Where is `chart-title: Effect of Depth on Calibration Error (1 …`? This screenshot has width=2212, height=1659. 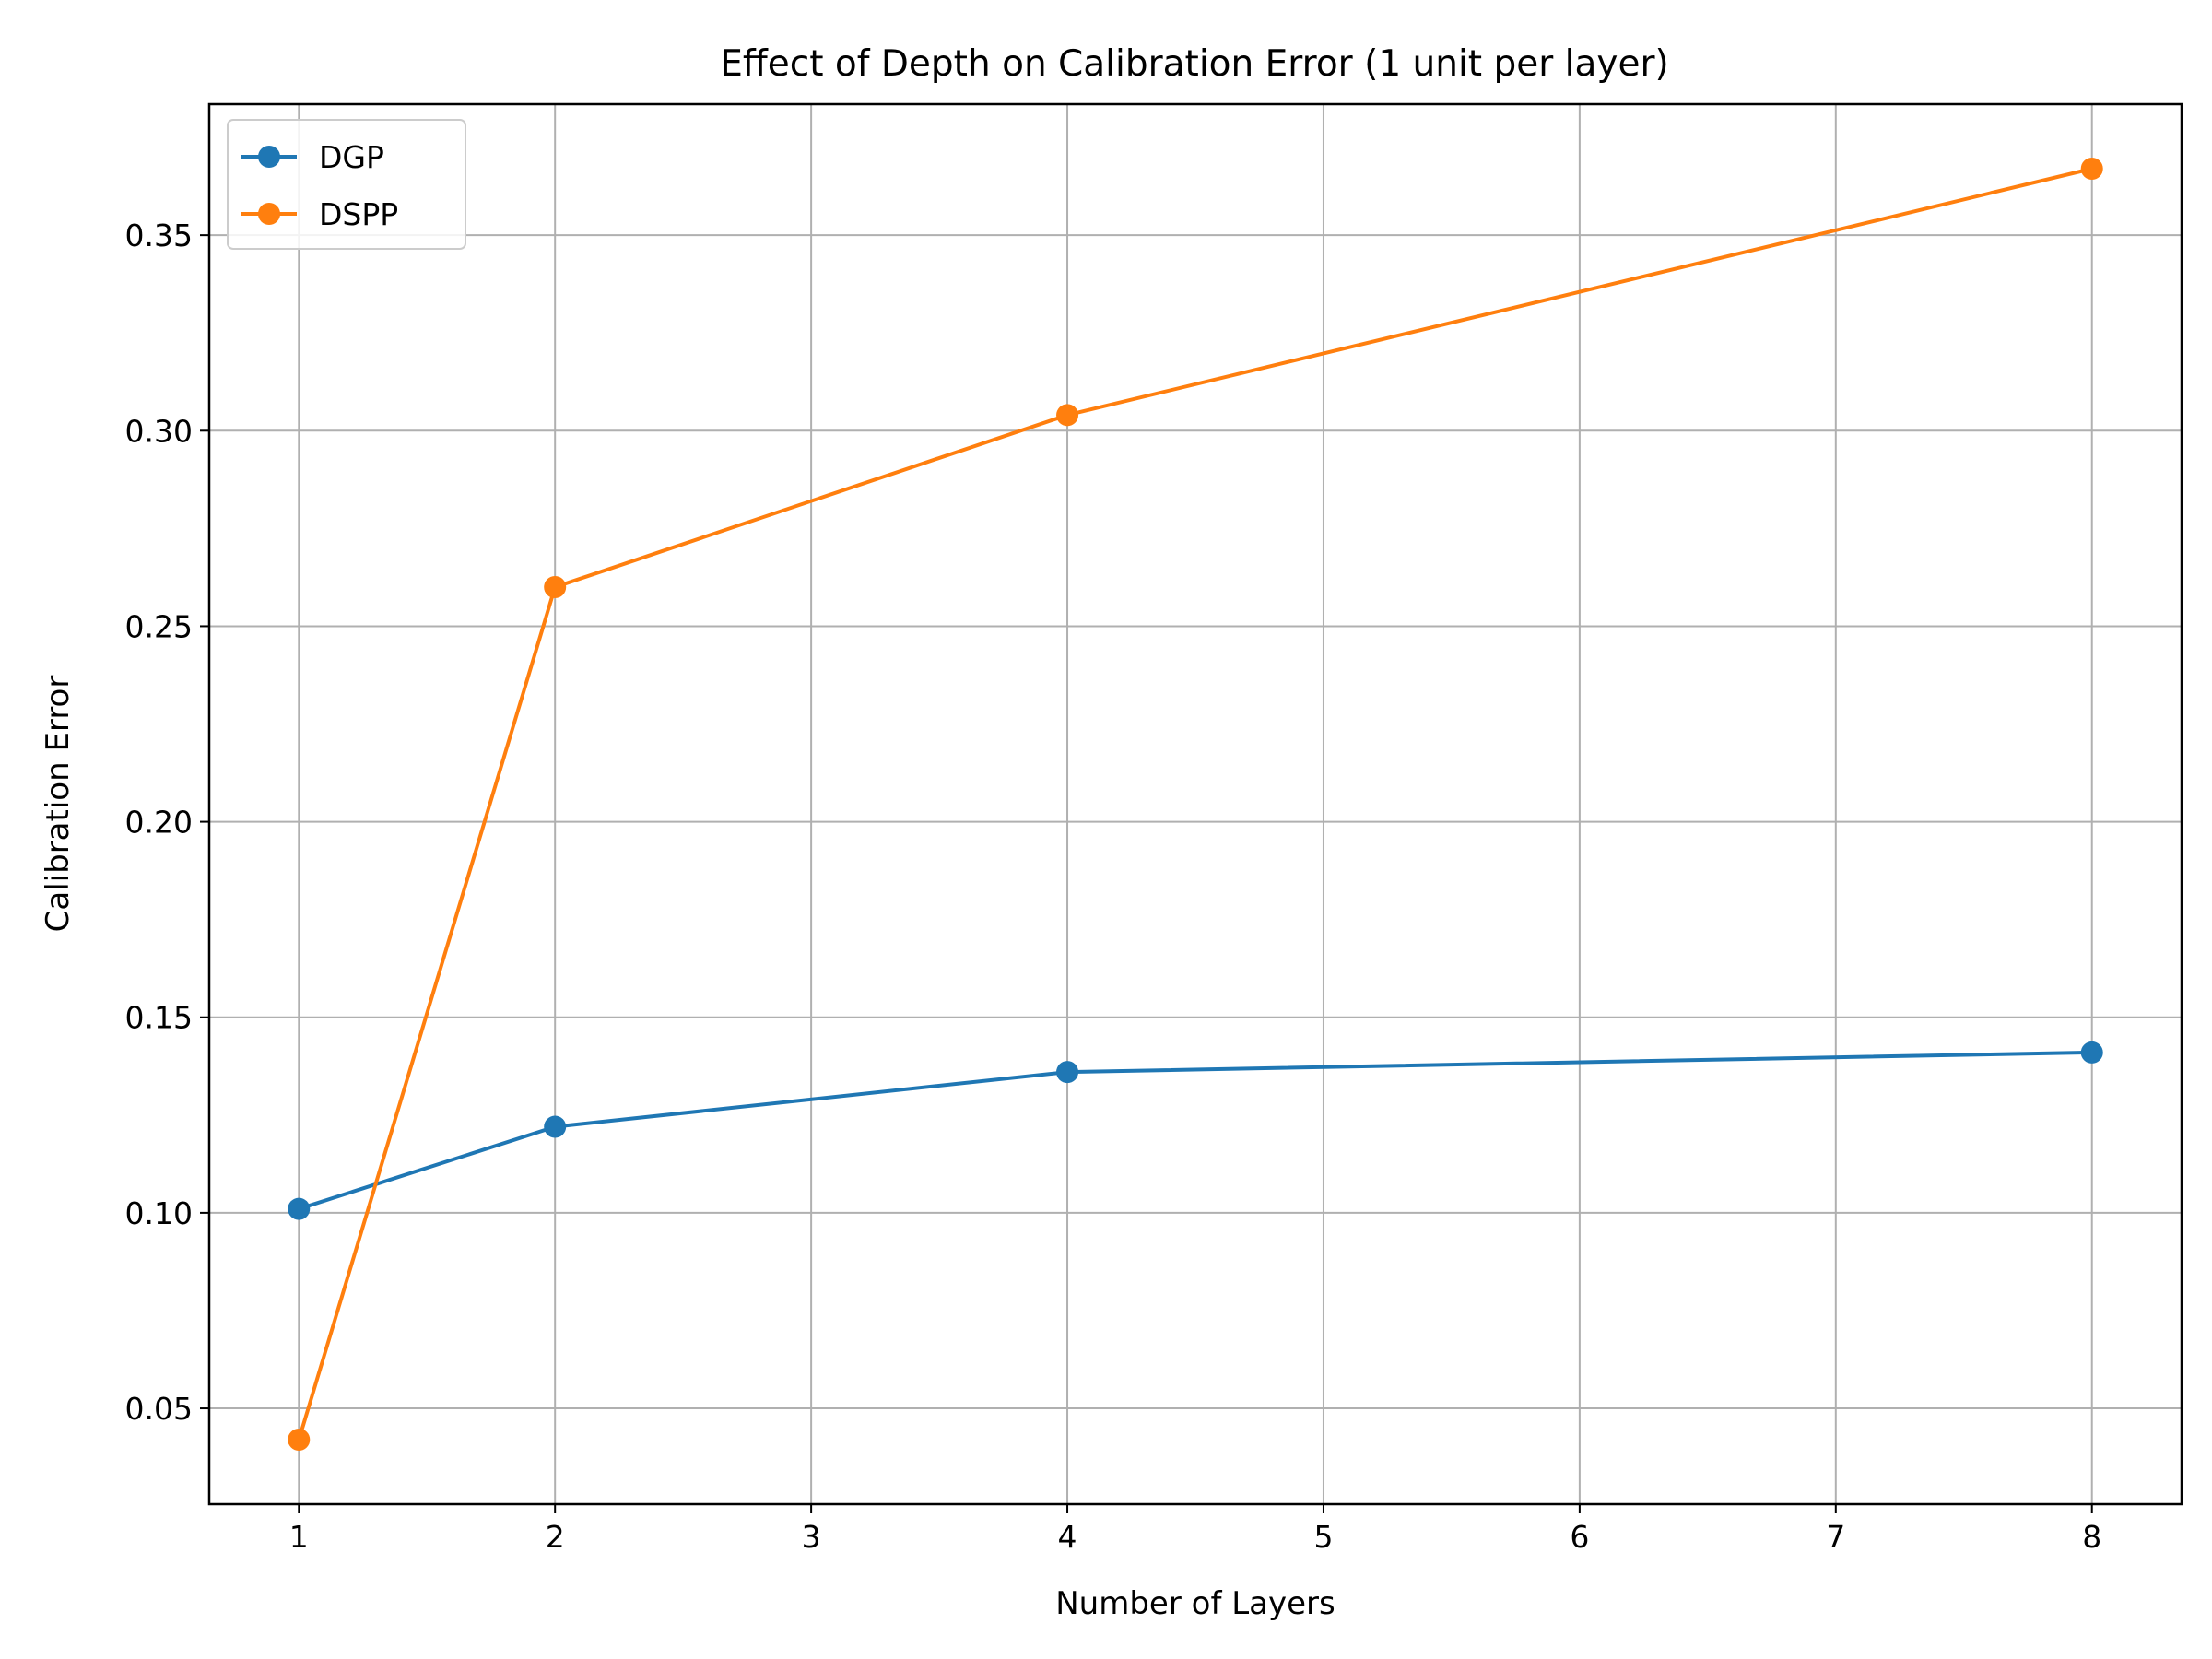
chart-title: Effect of Depth on Calibration Error (1 … is located at coordinates (1194, 64).